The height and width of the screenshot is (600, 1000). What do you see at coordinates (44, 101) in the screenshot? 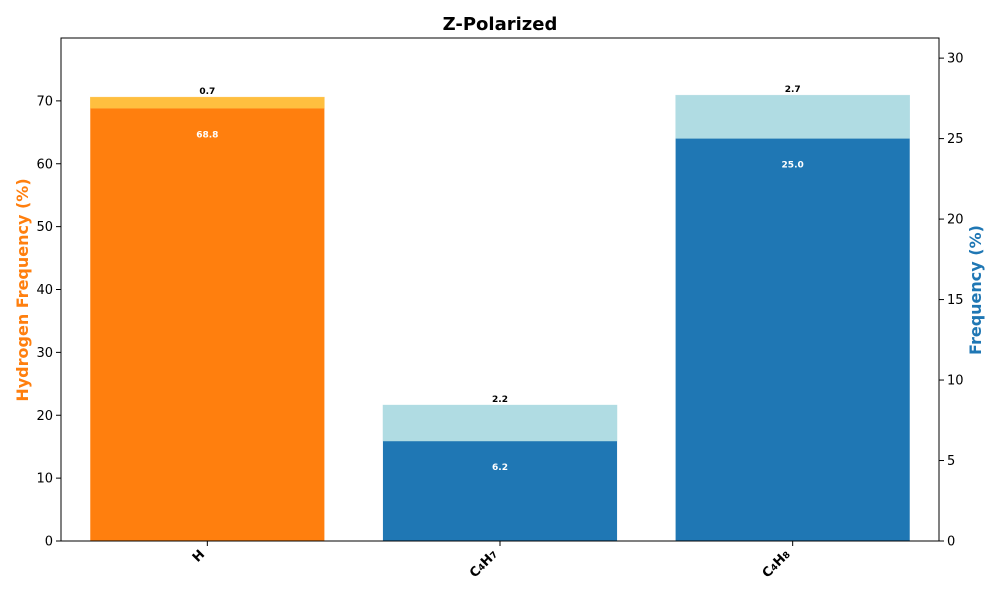
I see `left-tick-label: 70` at bounding box center [44, 101].